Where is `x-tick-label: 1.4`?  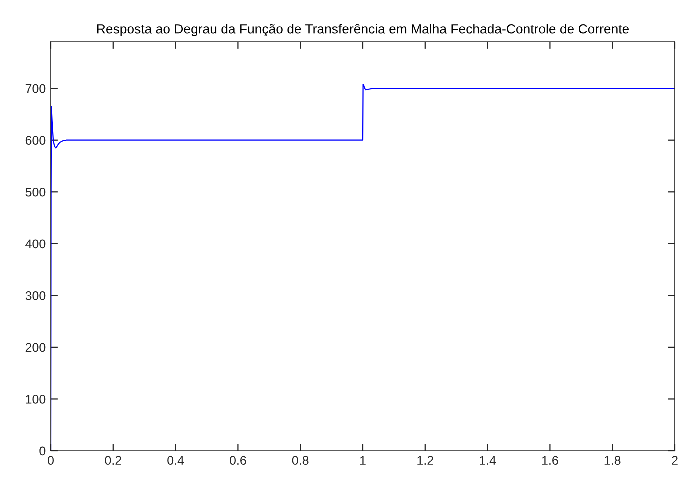 x-tick-label: 1.4 is located at coordinates (488, 460).